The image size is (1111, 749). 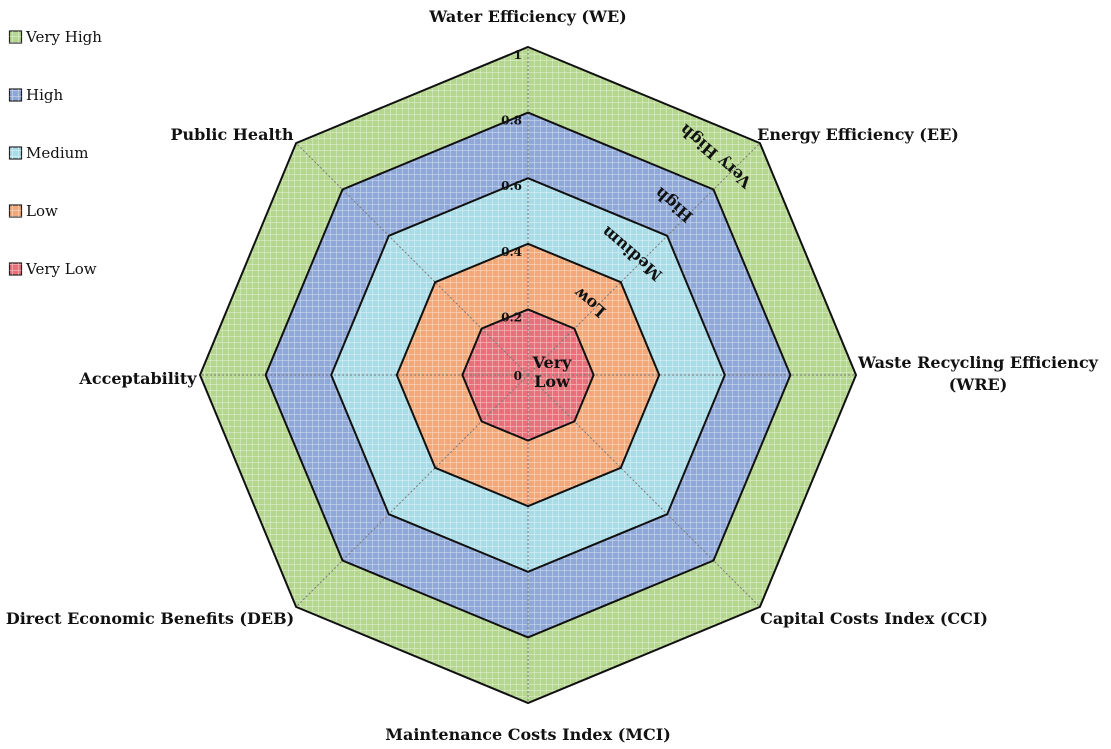 I want to click on band-label-very-low: Very Low, so click(x=552, y=372).